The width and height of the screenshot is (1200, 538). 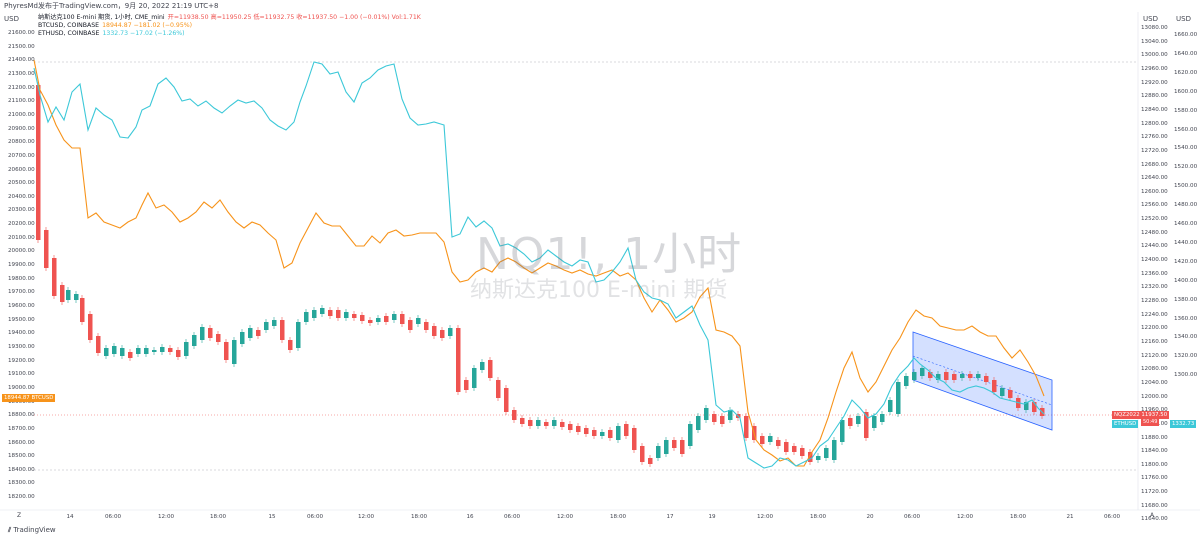 What do you see at coordinates (1186, 129) in the screenshot?
I see `eth-axis-tick: 1560.00` at bounding box center [1186, 129].